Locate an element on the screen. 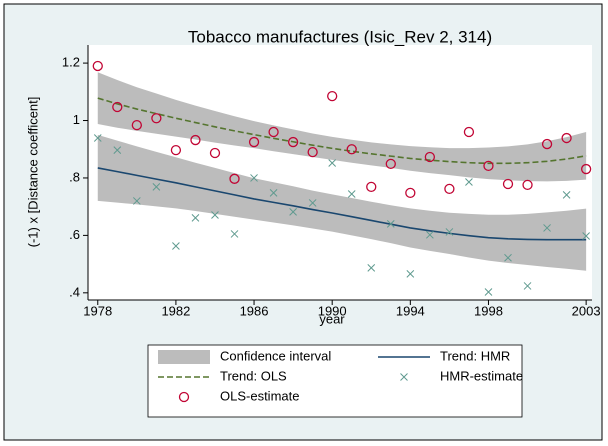 This screenshot has width=608, height=446. x-tick-label: 1990 is located at coordinates (332, 310).